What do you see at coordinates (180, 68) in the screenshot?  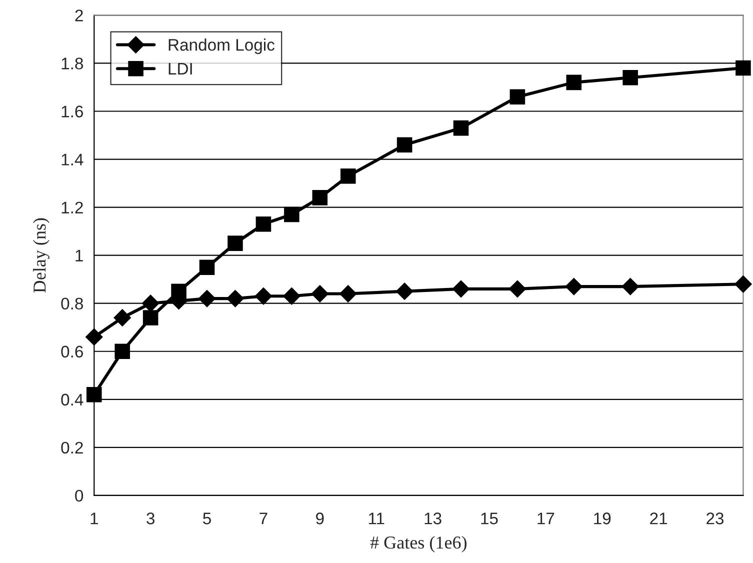 I see `legend-label: LDI` at bounding box center [180, 68].